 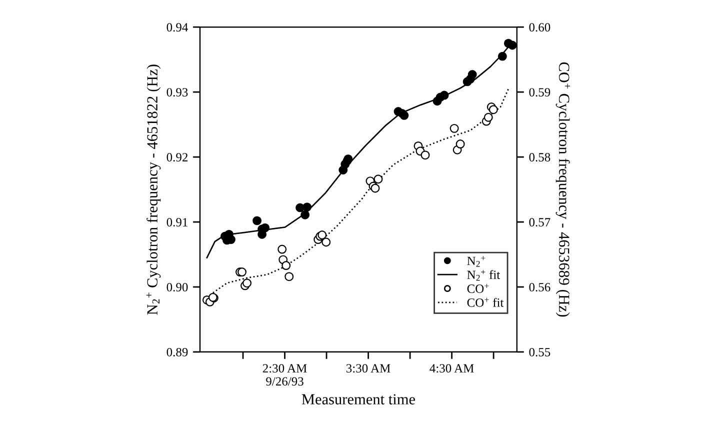 What do you see at coordinates (177, 287) in the screenshot?
I see `y-tick-label: 0.90` at bounding box center [177, 287].